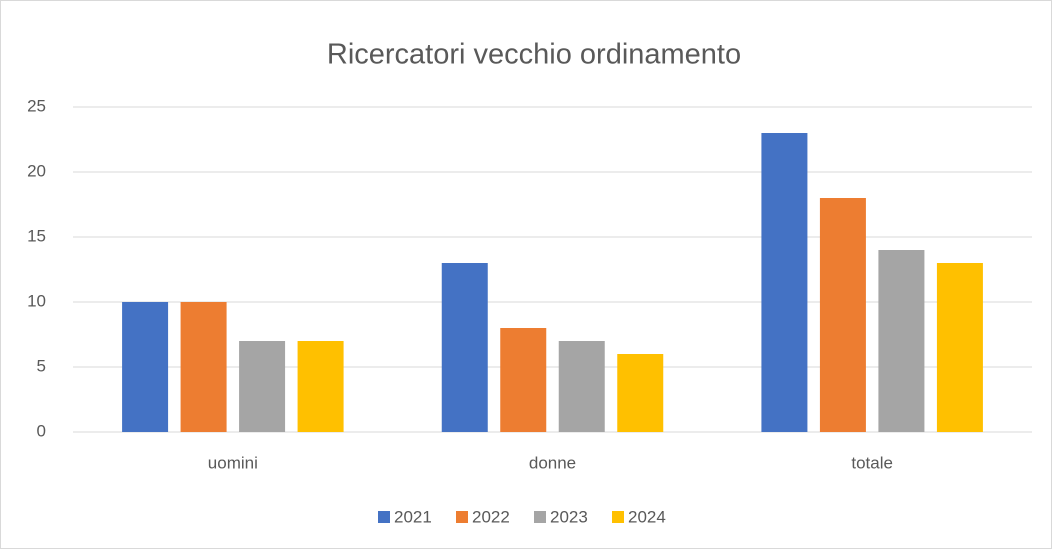  What do you see at coordinates (36, 105) in the screenshot?
I see `y-tick-label: 25` at bounding box center [36, 105].